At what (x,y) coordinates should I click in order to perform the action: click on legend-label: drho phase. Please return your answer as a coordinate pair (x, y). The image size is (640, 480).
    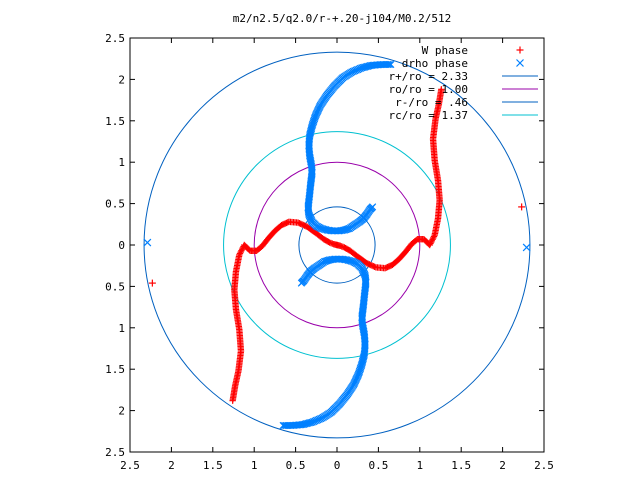
    Looking at the image, I should click on (435, 63).